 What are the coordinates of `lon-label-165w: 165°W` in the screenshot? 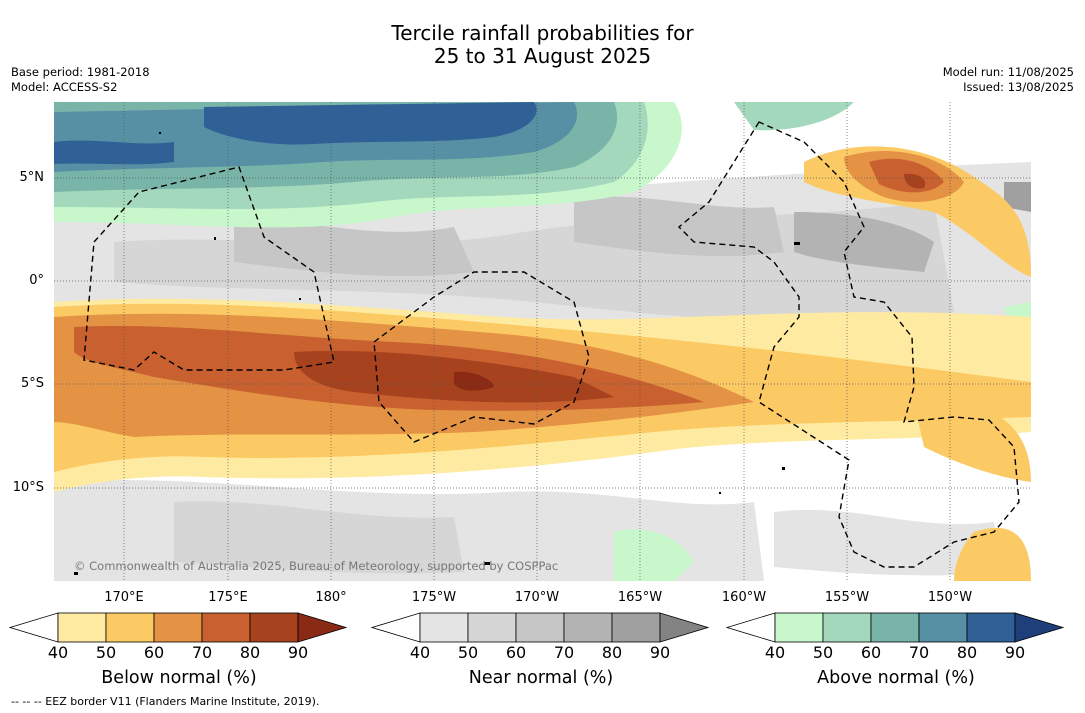 It's located at (640, 597).